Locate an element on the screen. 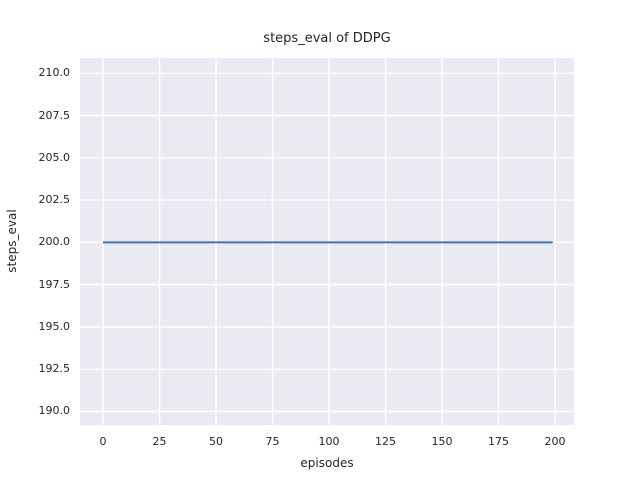 The width and height of the screenshot is (640, 480). y-tick-label: 195.0 is located at coordinates (54, 326).